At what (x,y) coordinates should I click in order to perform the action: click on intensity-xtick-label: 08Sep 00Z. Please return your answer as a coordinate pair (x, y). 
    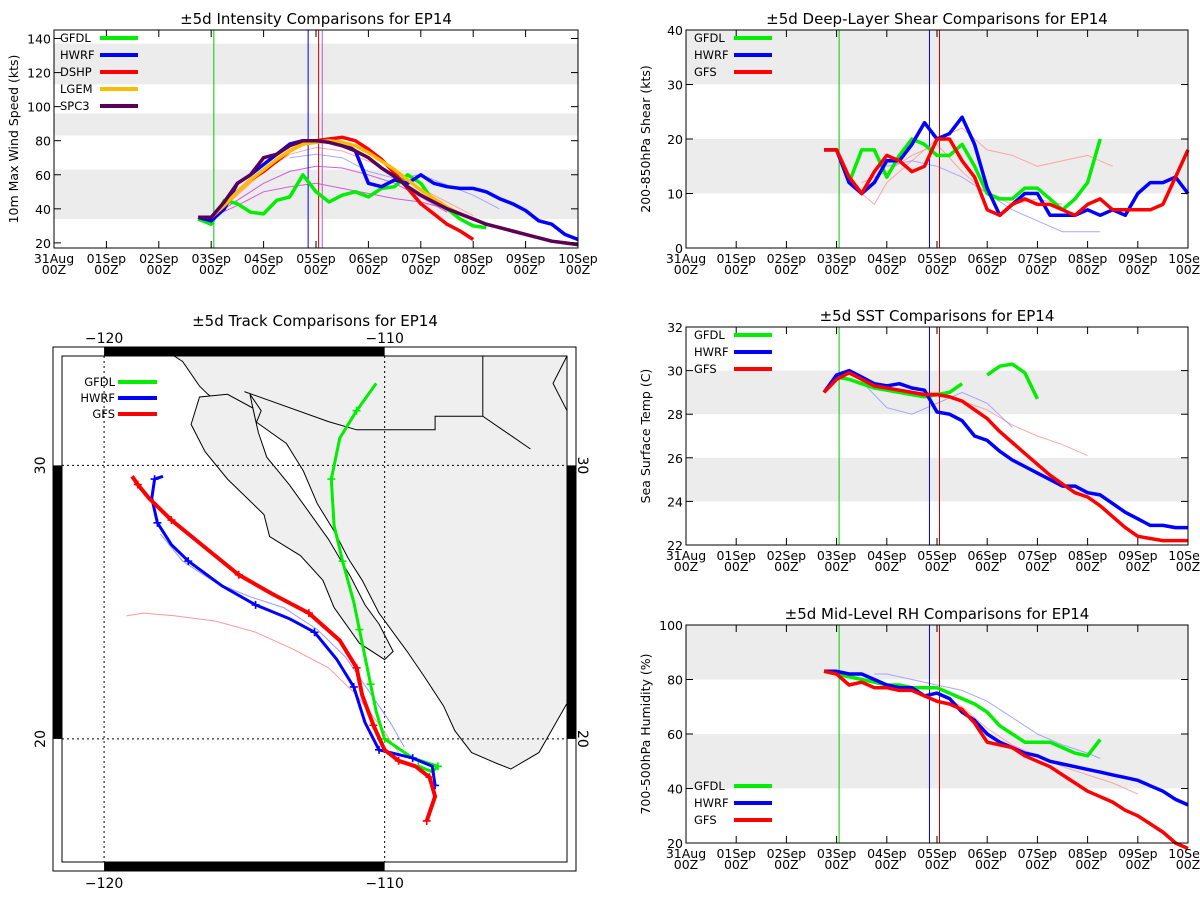
    Looking at the image, I should click on (473, 264).